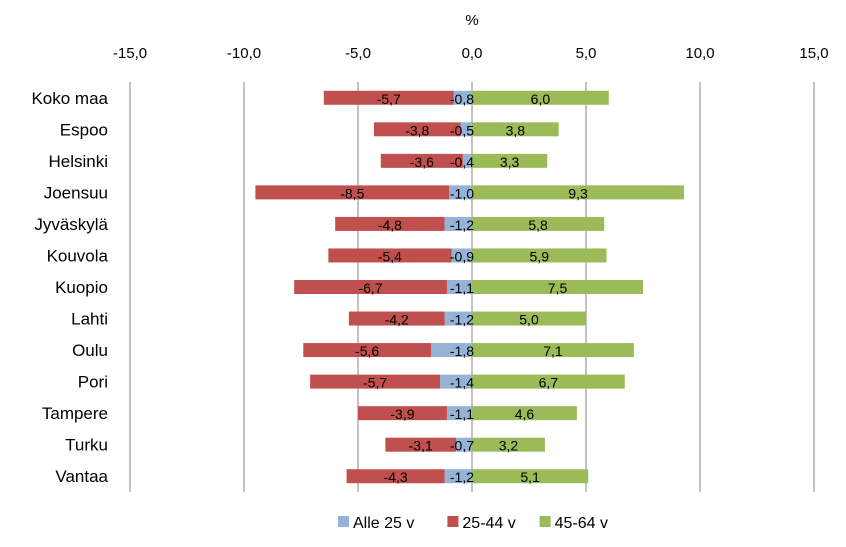 The width and height of the screenshot is (846, 547). I want to click on data-label: 6,7, so click(549, 383).